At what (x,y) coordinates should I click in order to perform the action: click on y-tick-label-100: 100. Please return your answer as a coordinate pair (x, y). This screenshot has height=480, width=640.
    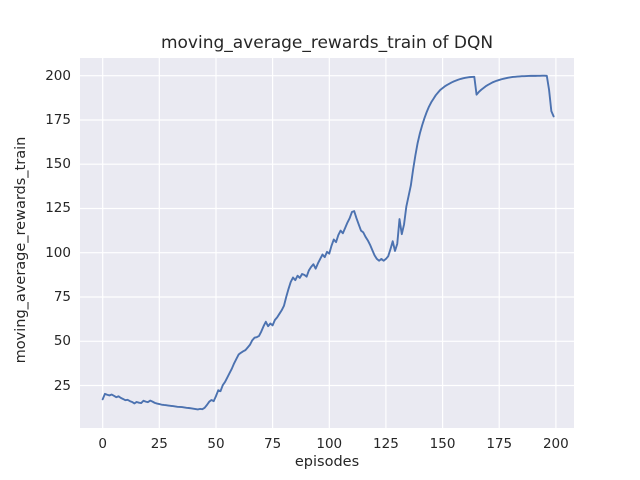
    Looking at the image, I should click on (58, 252).